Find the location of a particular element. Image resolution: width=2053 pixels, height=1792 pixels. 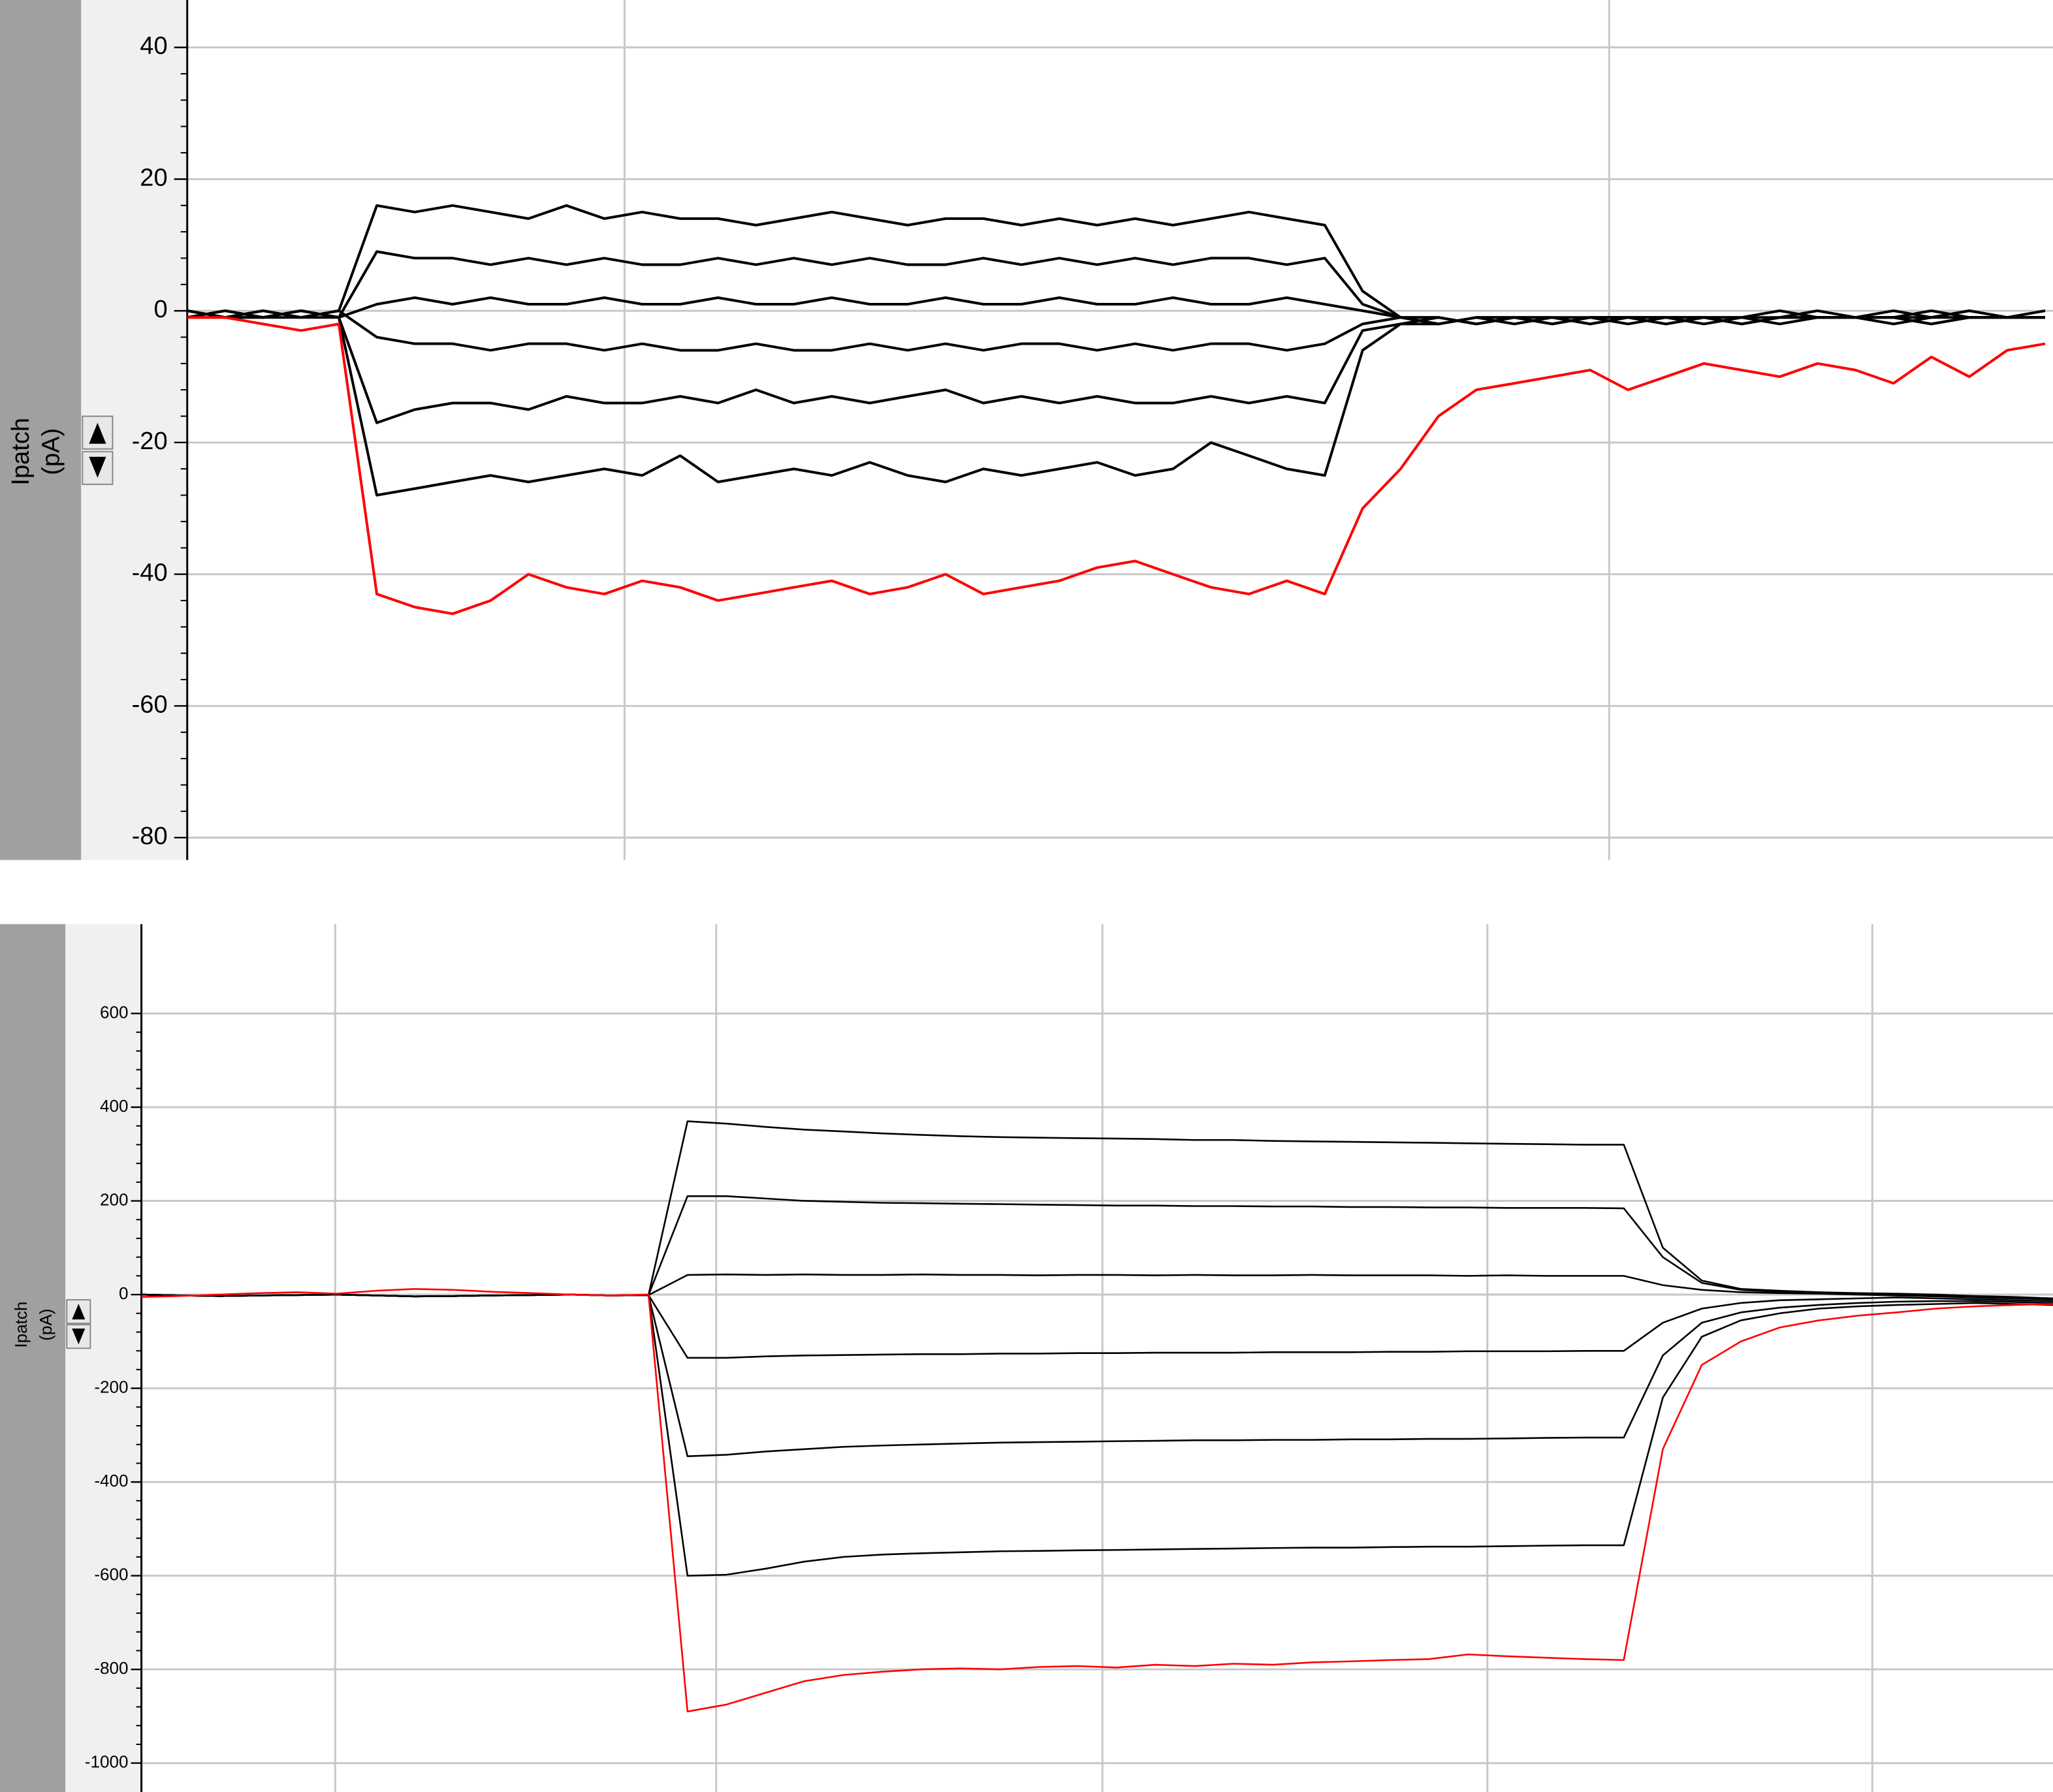

y-tick-label: -20 is located at coordinates (150, 442).